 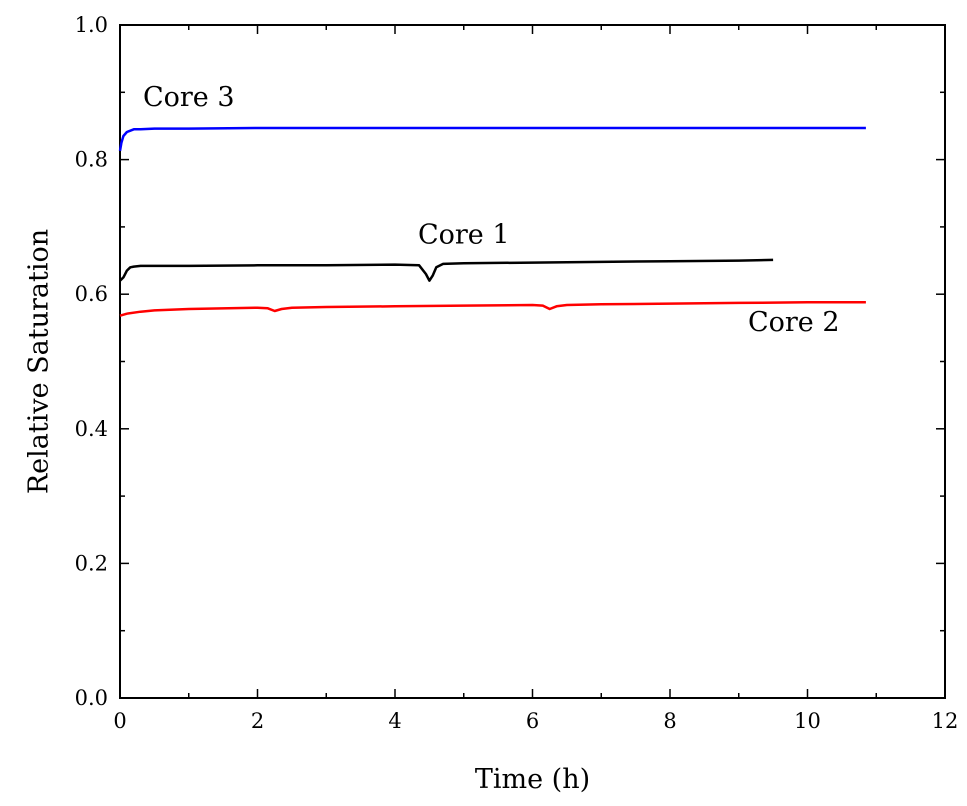 I want to click on y-tick-label: 0.0, so click(x=91, y=698).